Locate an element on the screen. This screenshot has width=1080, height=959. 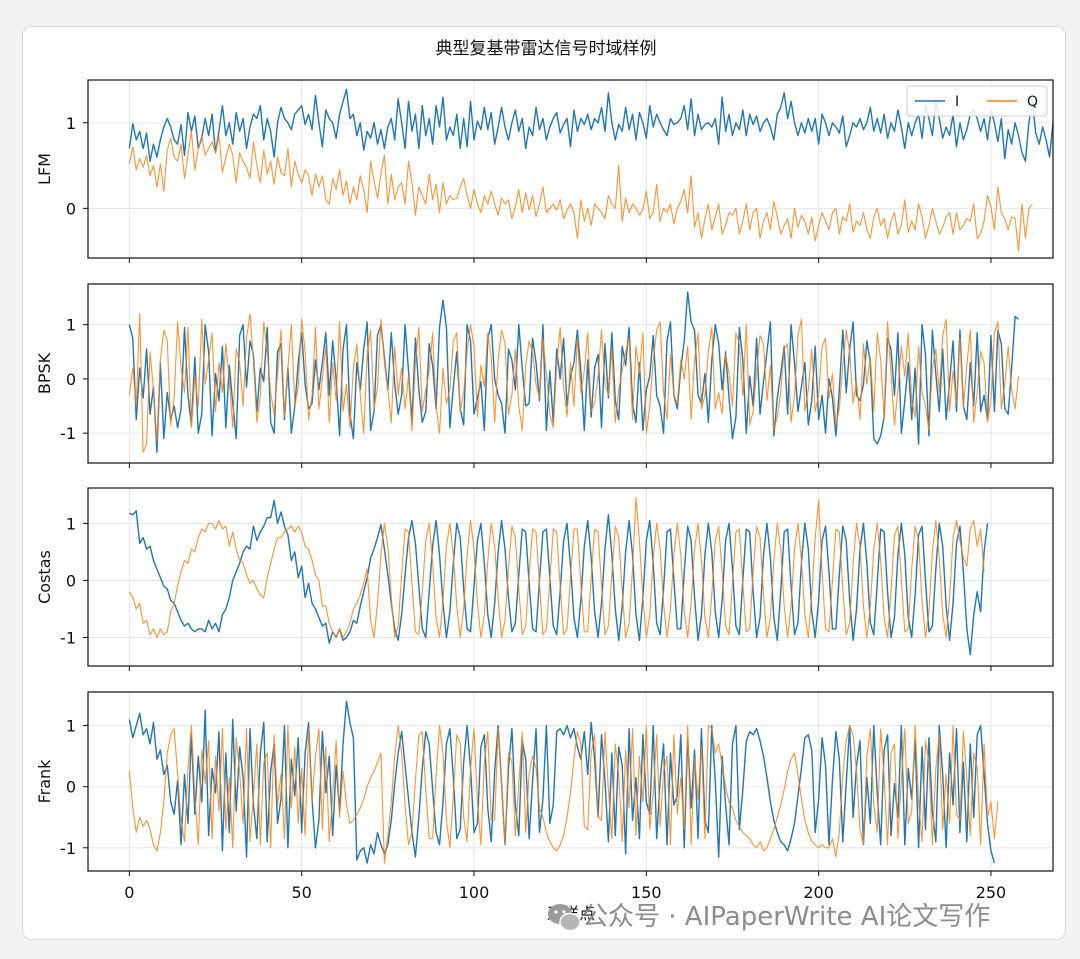
watermark: 公众号 · AIPaperWrite AI论文写作 is located at coordinates (769, 917).